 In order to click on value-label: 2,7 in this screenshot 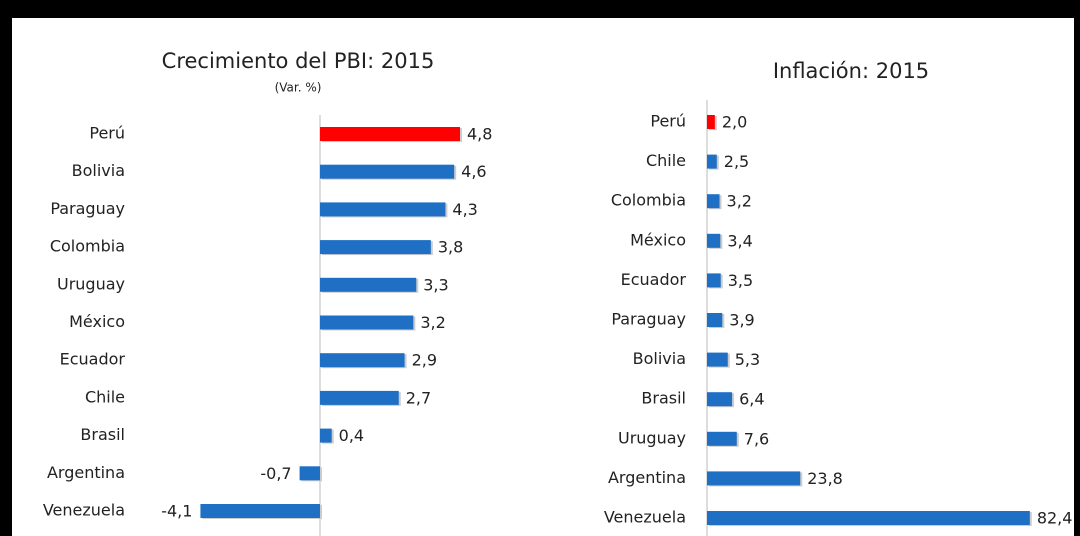, I will do `click(418, 397)`.